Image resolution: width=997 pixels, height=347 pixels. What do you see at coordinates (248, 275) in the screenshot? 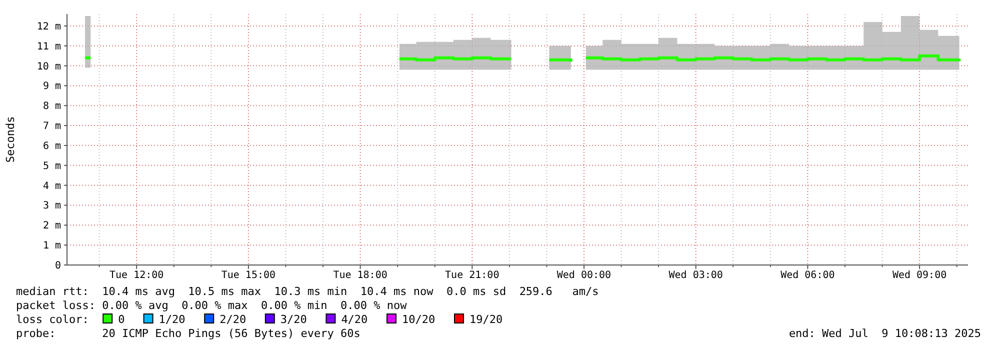
I see `x-tick-label: Tue 15:00` at bounding box center [248, 275].